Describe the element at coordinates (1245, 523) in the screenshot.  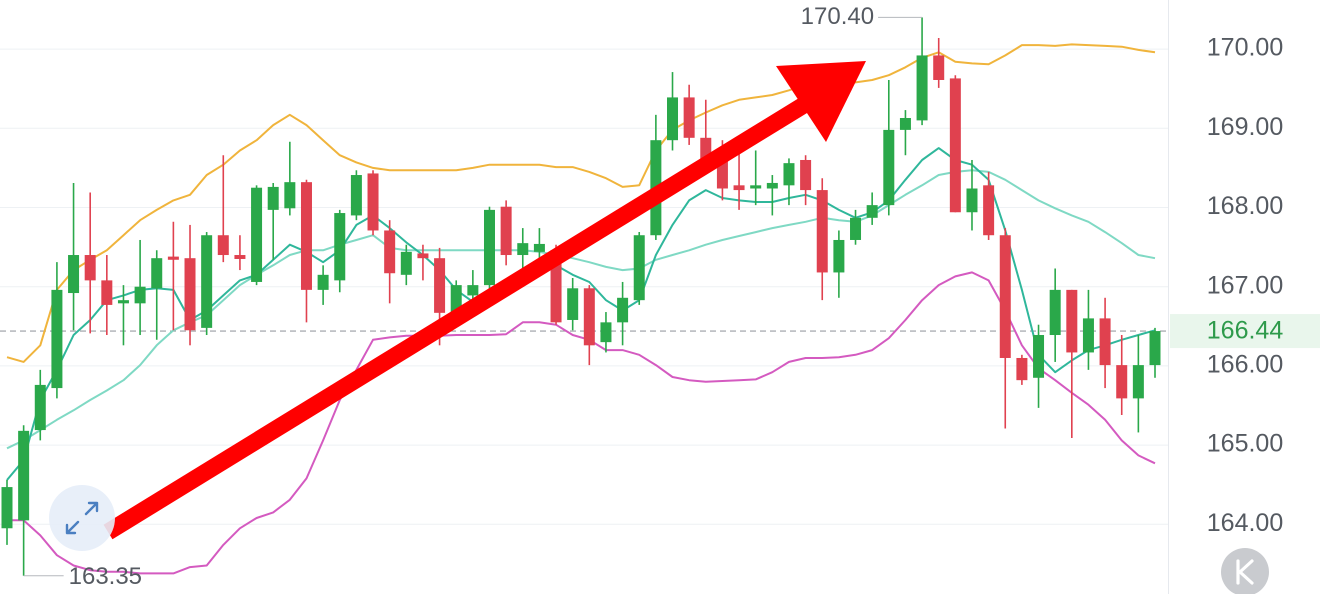
I see `y-tick-label: 164.00` at that location.